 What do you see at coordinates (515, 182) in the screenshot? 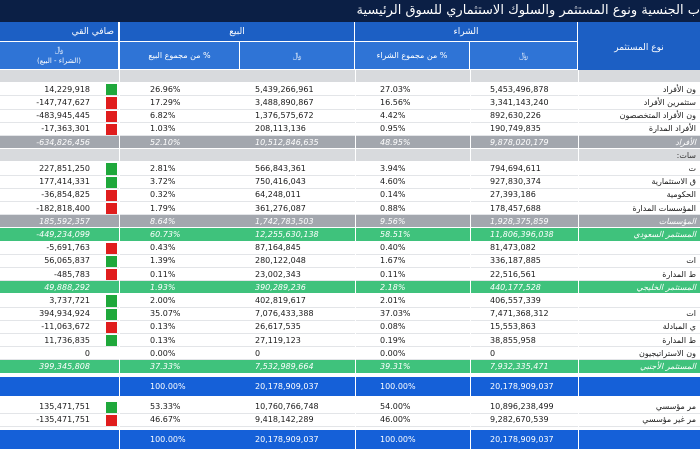
I see `buy-value: 927,830,374` at bounding box center [515, 182].